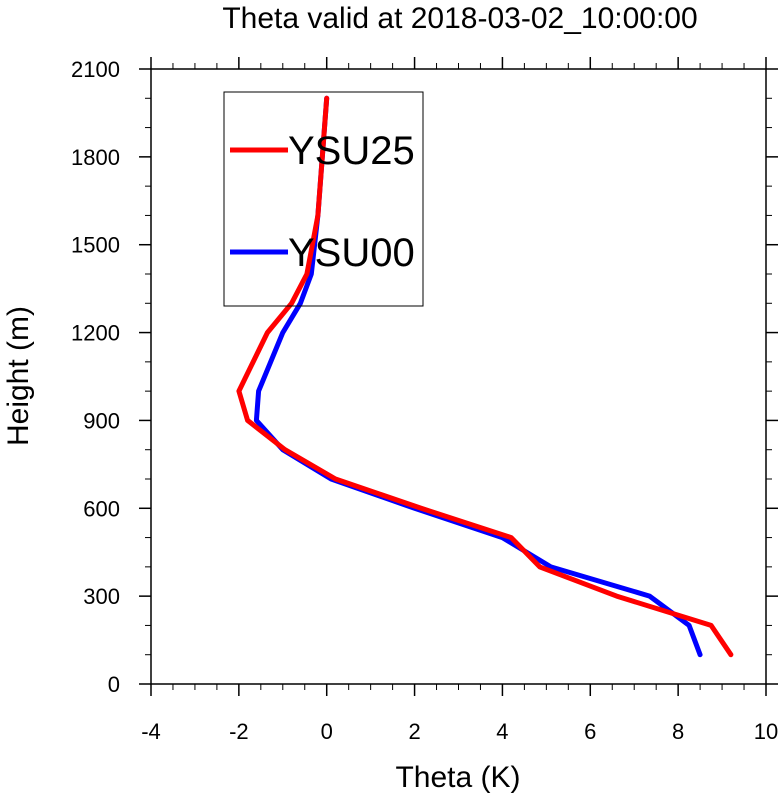 Image resolution: width=783 pixels, height=796 pixels. What do you see at coordinates (351, 151) in the screenshot?
I see `legend-label-ysu25: YSU25` at bounding box center [351, 151].